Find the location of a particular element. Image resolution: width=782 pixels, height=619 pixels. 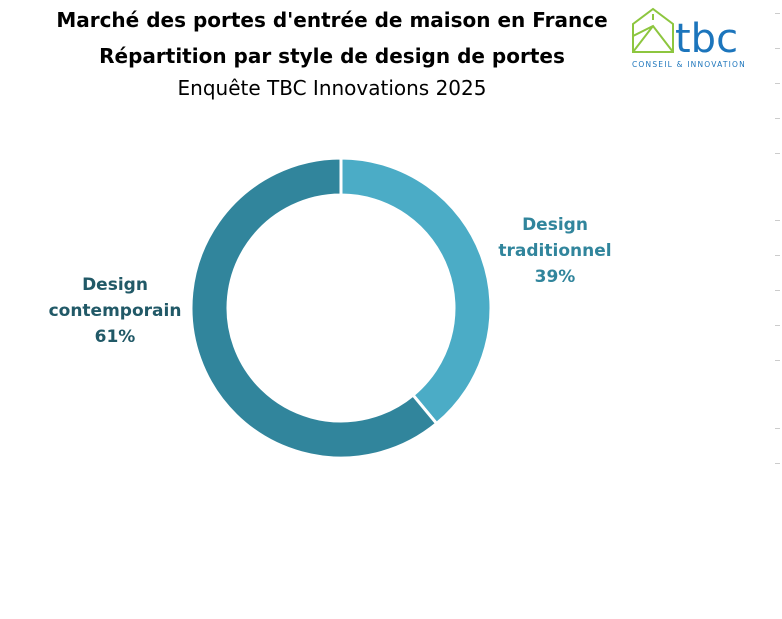

label-line2: contemporain is located at coordinates (115, 311).